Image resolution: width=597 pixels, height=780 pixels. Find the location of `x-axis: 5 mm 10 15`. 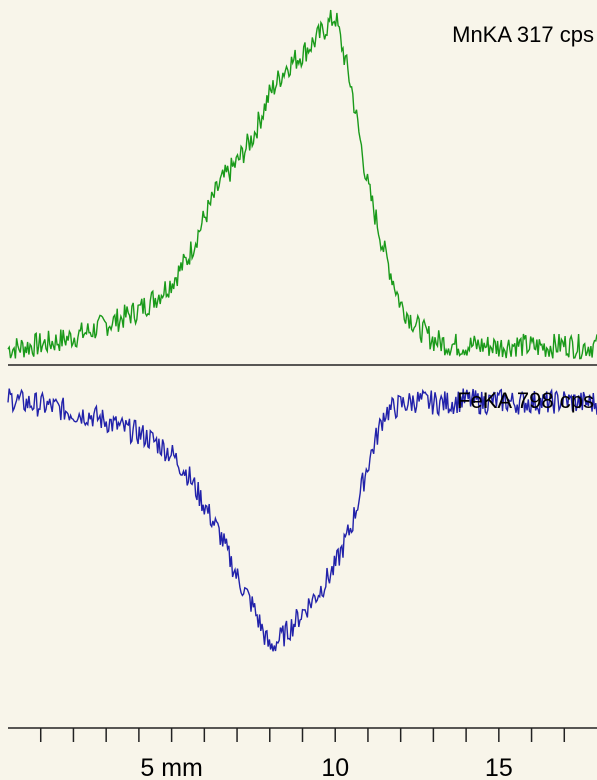

x-axis: 5 mm 10 15 is located at coordinates (302, 753).